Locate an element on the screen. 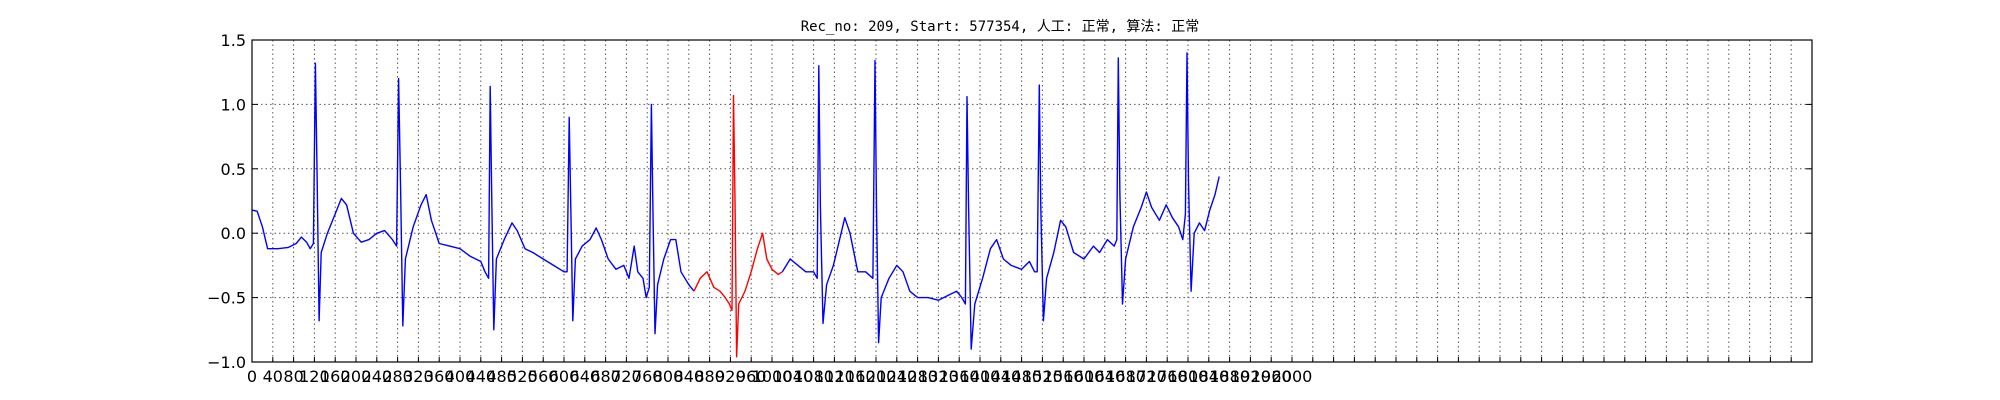 This screenshot has width=2000, height=400. x-tick-label: 1120 is located at coordinates (834, 376).